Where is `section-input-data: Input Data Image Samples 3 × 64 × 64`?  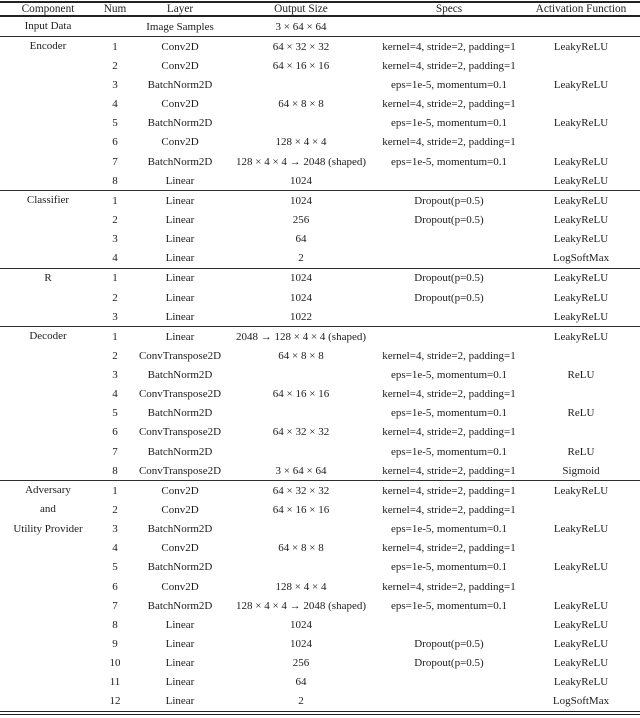 section-input-data: Input Data Image Samples 3 × 64 × 64 is located at coordinates (320, 26).